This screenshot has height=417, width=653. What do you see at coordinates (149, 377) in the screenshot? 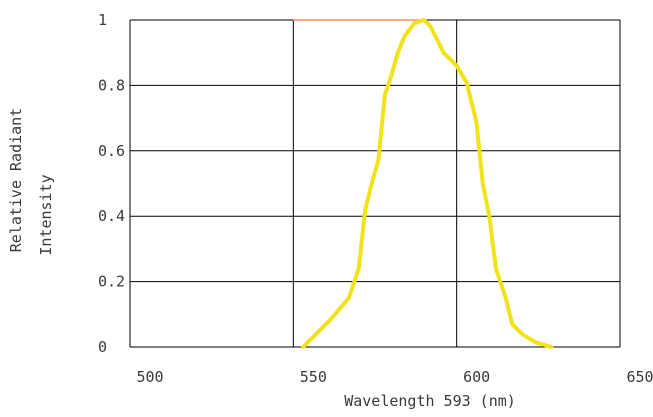
I see `x-tick-label-0: 500` at bounding box center [149, 377].